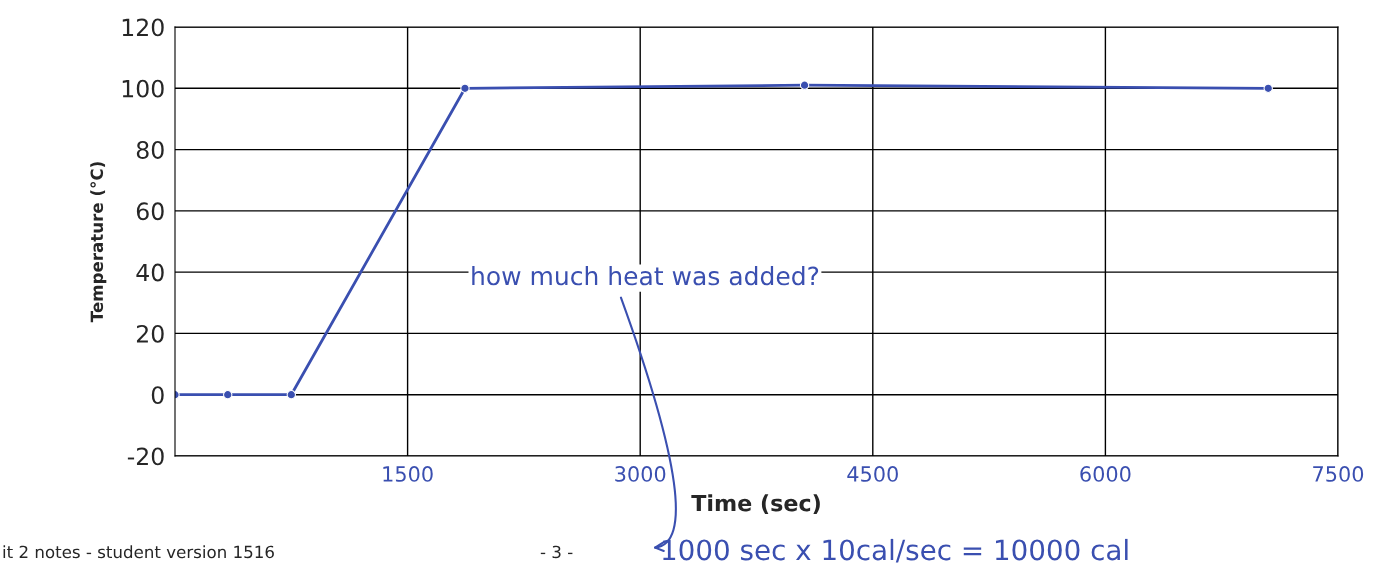 This screenshot has width=1396, height=586. Describe the element at coordinates (1105, 474) in the screenshot. I see `x-tick-label: 6000` at that location.